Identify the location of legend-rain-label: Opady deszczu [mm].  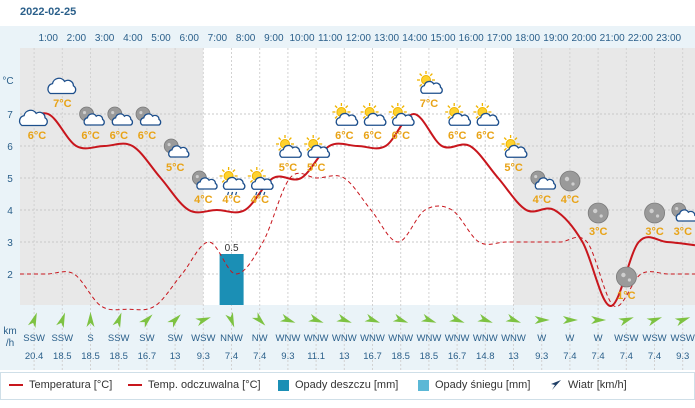
(347, 385).